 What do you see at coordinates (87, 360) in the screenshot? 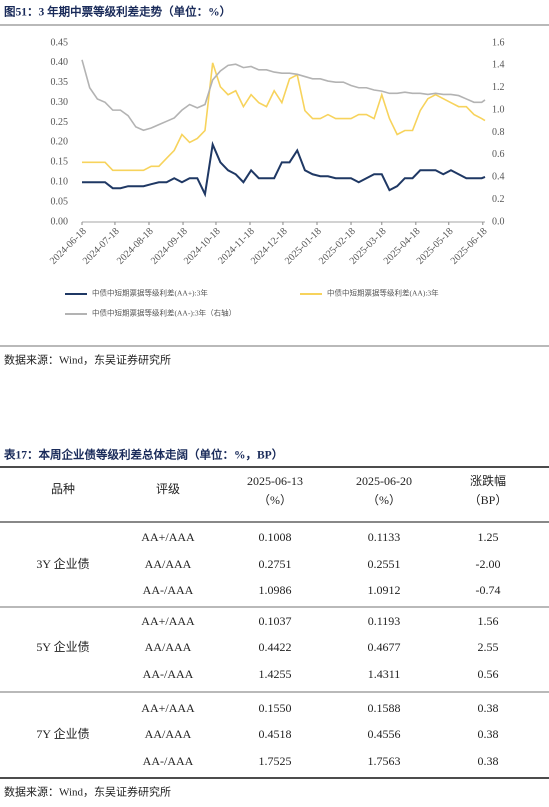
I see `figure-source: 数据来源：Wind，东吴证券研究所` at bounding box center [87, 360].